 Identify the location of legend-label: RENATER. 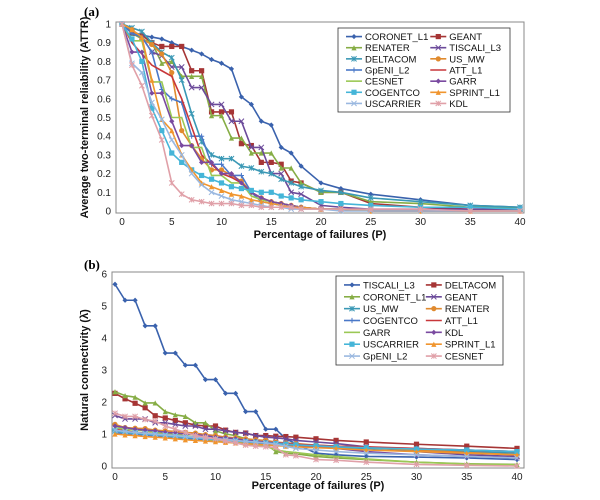
(467, 309).